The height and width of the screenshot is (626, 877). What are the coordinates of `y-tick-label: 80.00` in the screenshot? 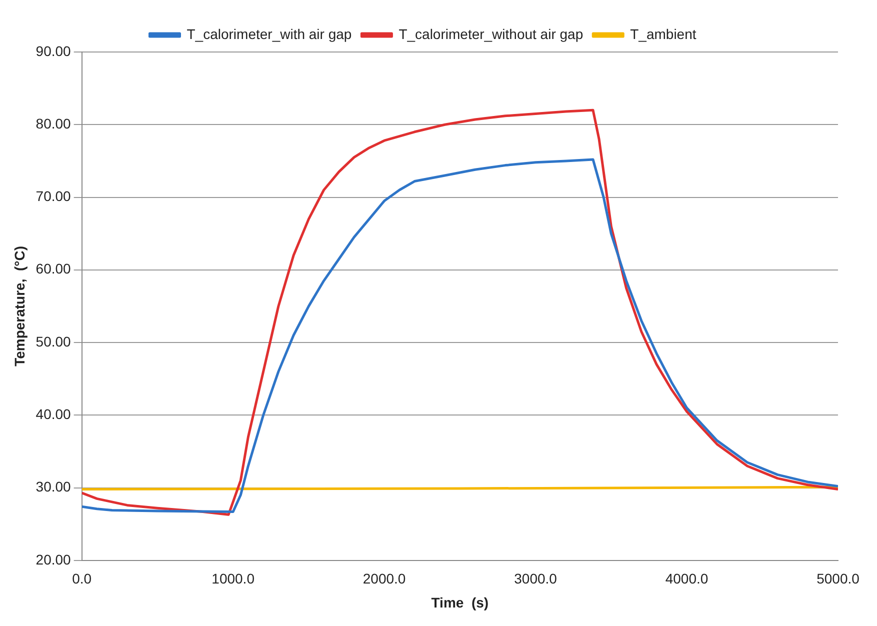 It's located at (54, 123).